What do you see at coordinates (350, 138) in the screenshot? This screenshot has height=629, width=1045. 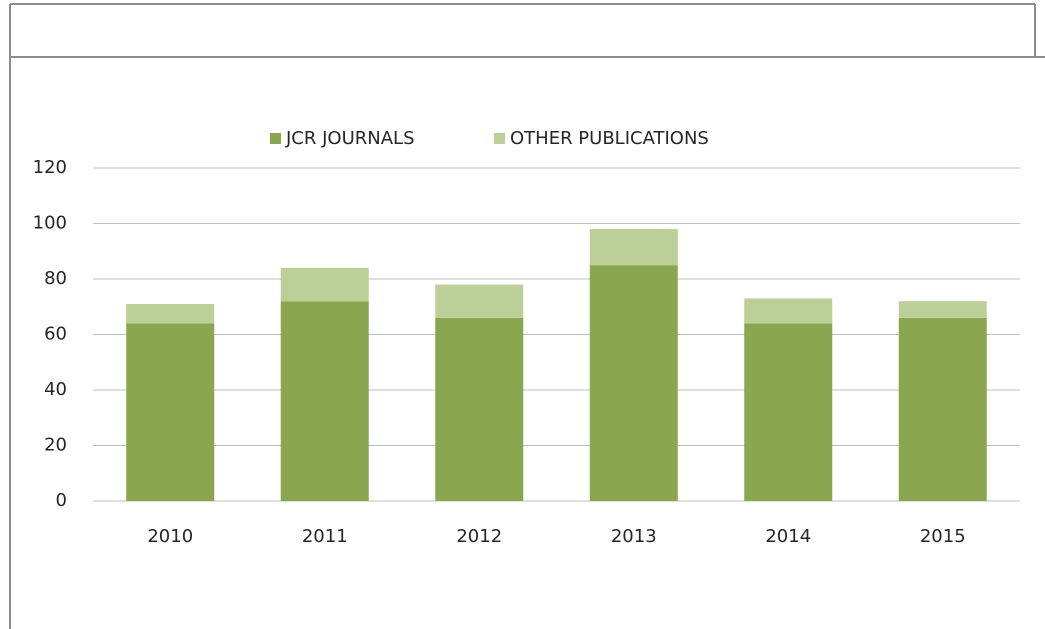 I see `legend-label: JCR JOURNALS` at bounding box center [350, 138].